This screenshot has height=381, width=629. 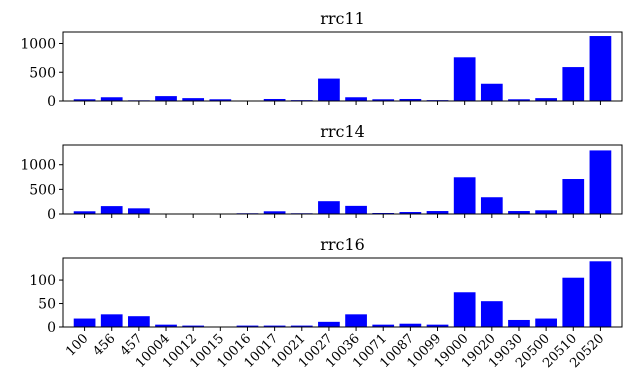 What do you see at coordinates (104, 345) in the screenshot?
I see `x-tick-label: 456` at bounding box center [104, 345].